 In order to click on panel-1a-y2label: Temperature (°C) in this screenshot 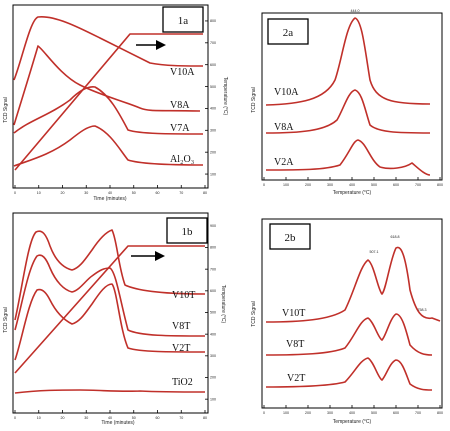, I will do `click(225, 96)`.